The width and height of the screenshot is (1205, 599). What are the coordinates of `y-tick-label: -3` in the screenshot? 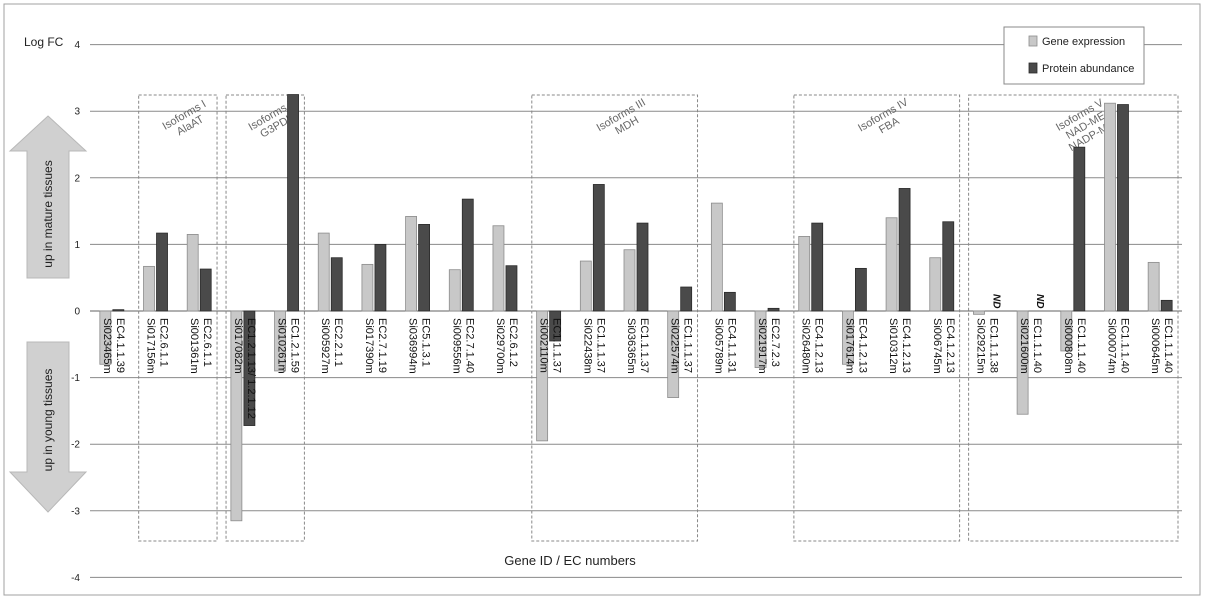 It's located at (75, 511).